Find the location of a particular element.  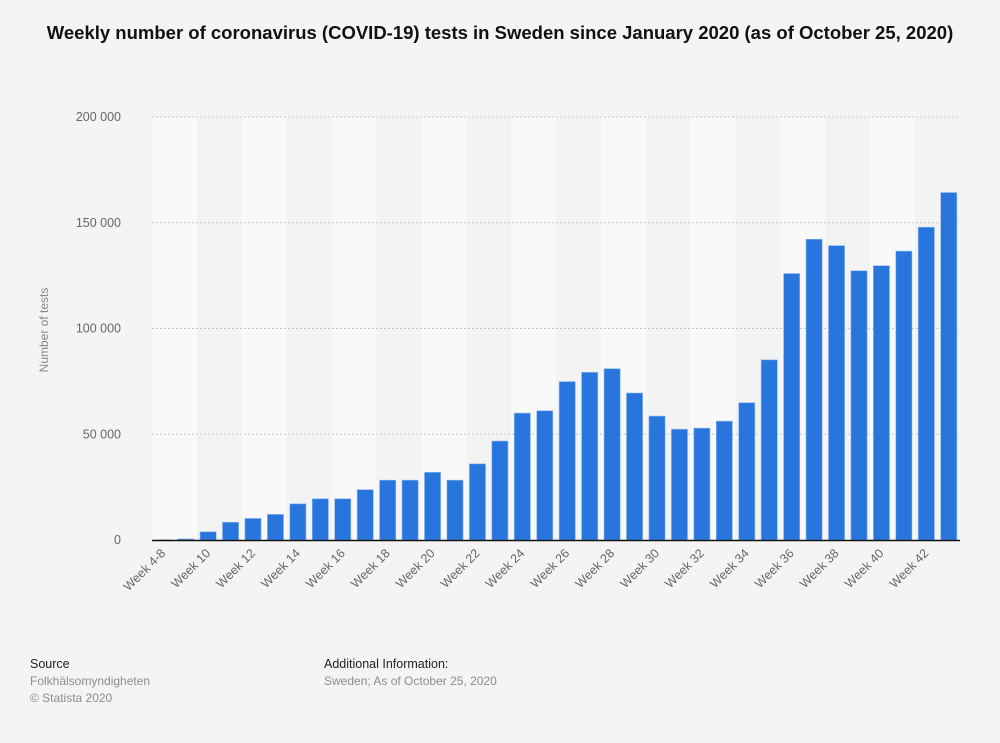

additional-info-text: Sweden; As of October 25, 2020 is located at coordinates (410, 681).